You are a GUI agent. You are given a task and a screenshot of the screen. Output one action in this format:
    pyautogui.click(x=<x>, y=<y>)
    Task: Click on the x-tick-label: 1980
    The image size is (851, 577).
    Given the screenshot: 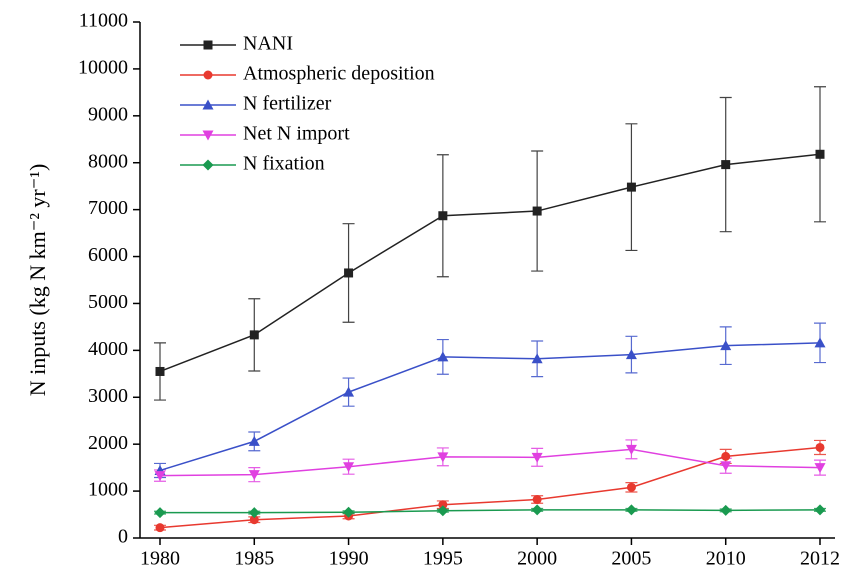 What is the action you would take?
    pyautogui.click(x=160, y=559)
    